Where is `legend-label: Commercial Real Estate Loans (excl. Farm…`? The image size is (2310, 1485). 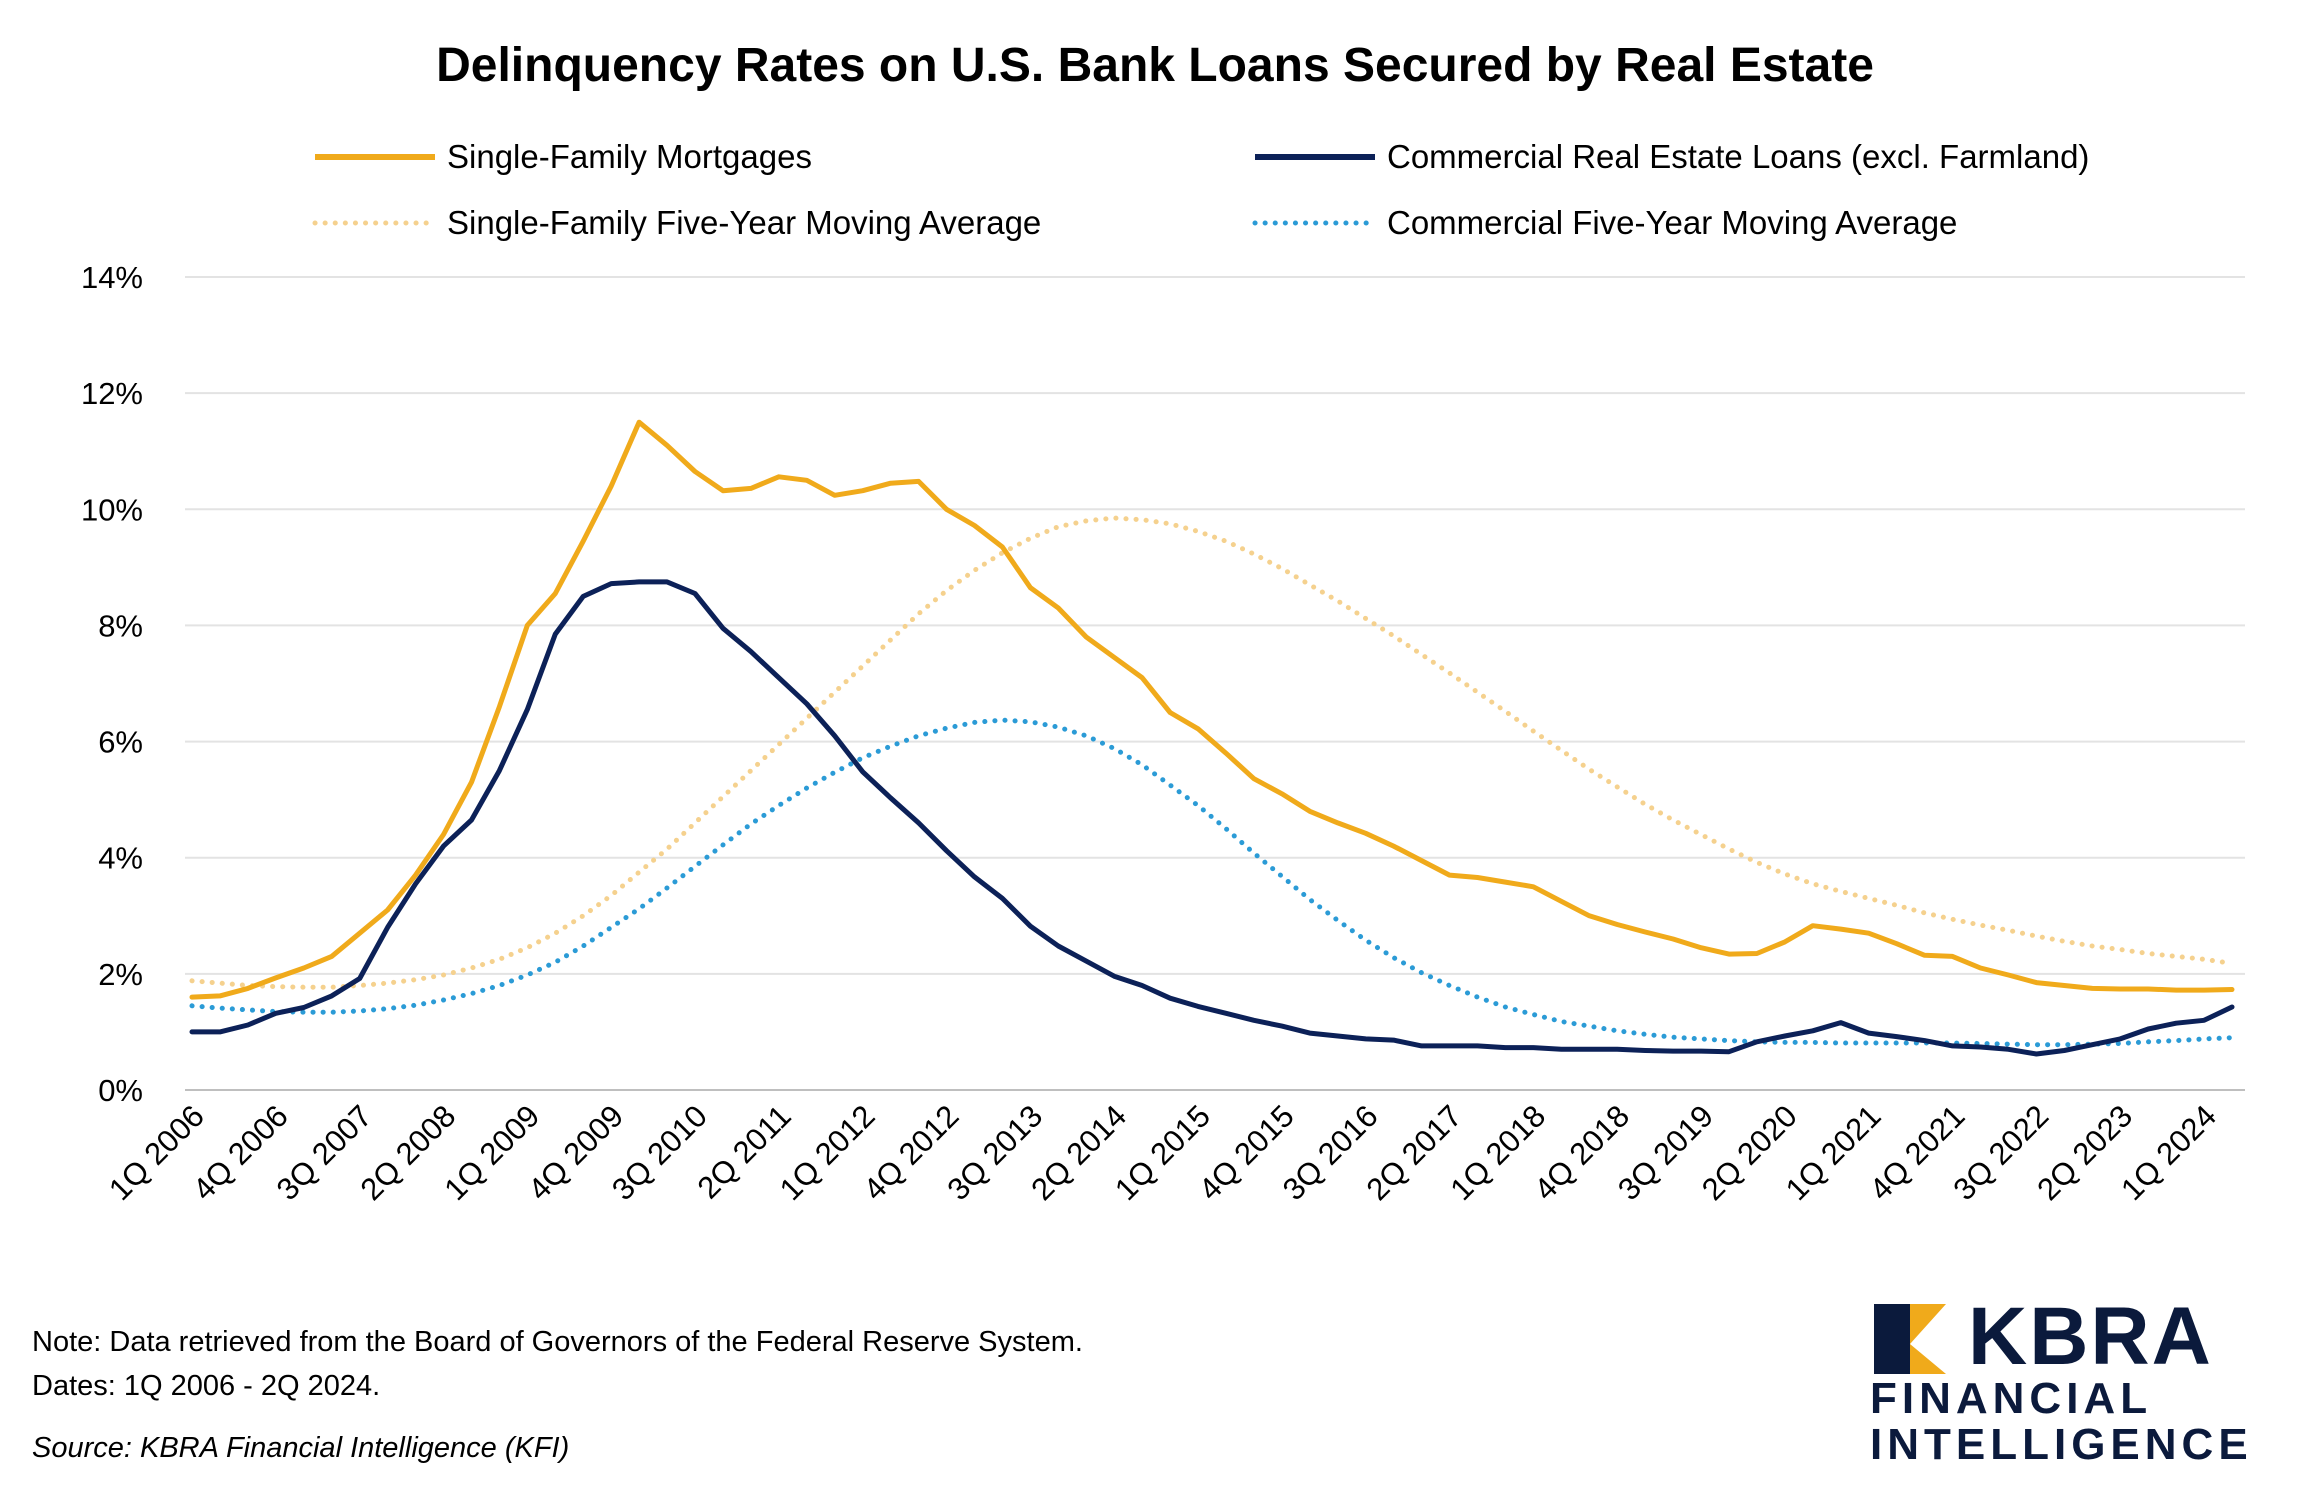
legend-label: Commercial Real Estate Loans (excl. Farm… is located at coordinates (1738, 156).